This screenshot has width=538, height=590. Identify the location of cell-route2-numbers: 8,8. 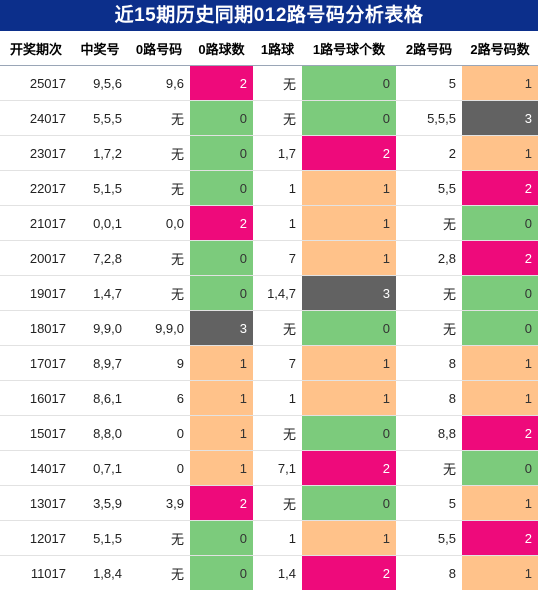
(429, 433).